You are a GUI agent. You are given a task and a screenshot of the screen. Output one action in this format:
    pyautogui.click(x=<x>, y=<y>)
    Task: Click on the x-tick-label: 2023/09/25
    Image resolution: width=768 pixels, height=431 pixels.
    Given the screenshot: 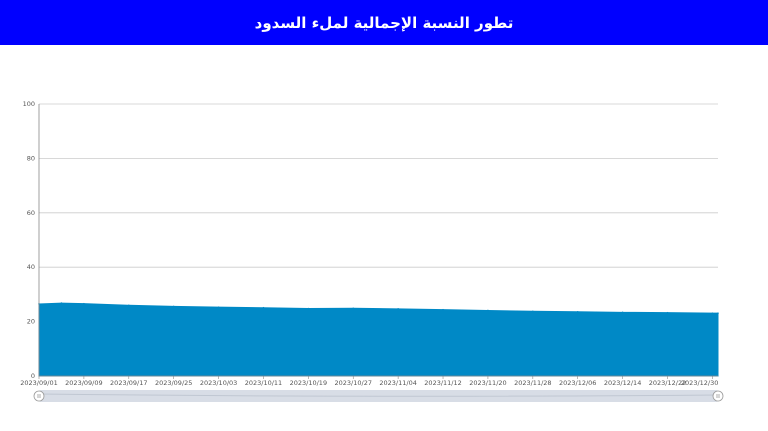 What is the action you would take?
    pyautogui.click(x=173, y=383)
    